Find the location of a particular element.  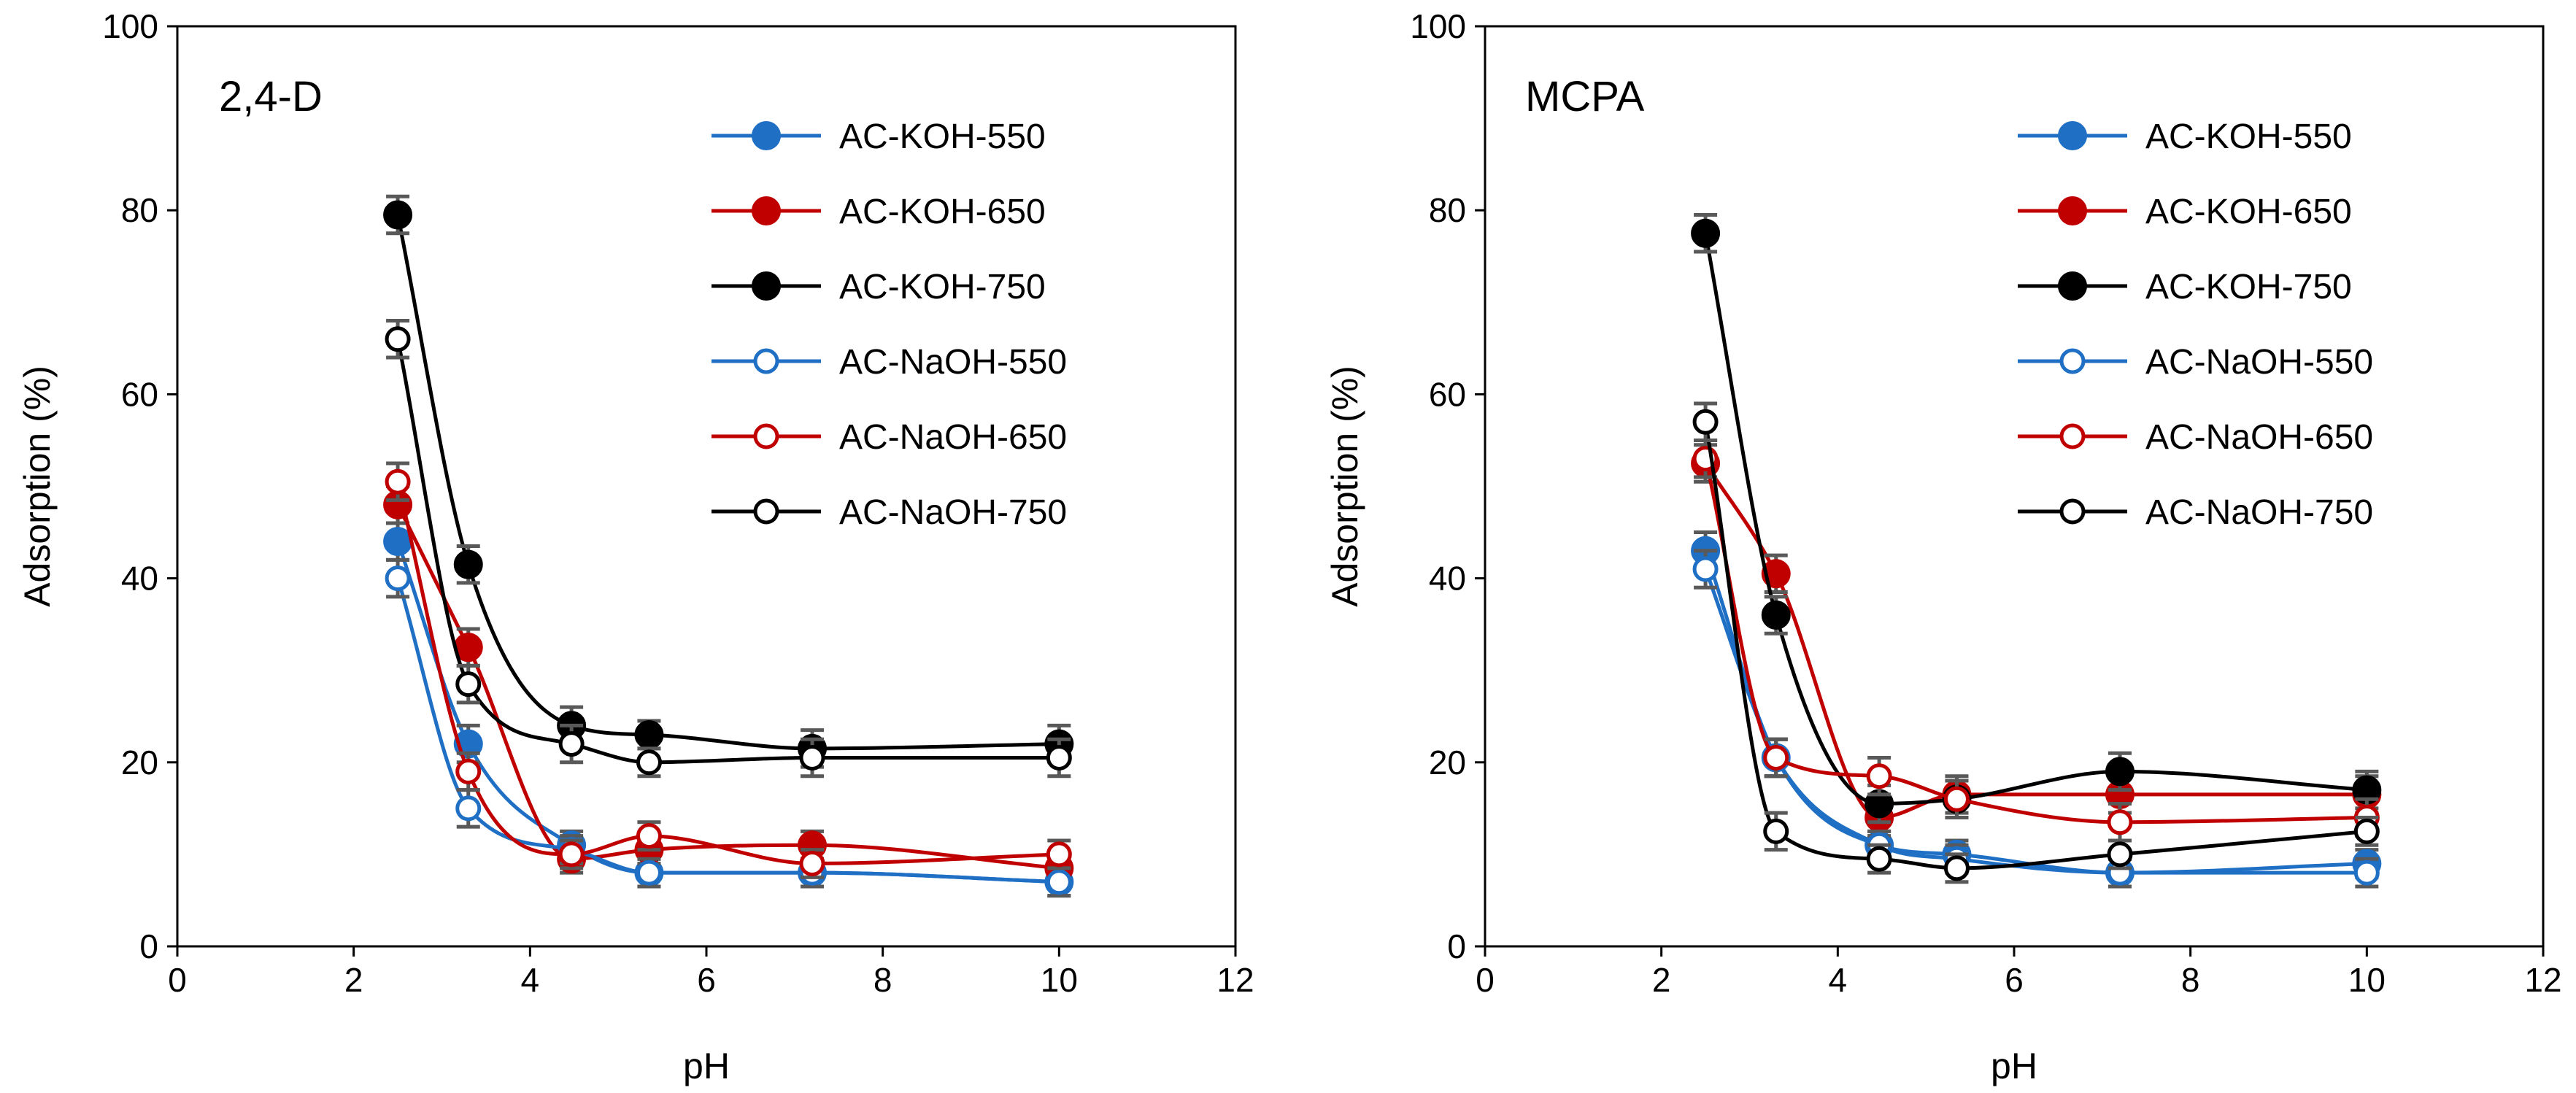

legend-item-ac-naoh-650: AC-NaOH-650 is located at coordinates (2195, 437).